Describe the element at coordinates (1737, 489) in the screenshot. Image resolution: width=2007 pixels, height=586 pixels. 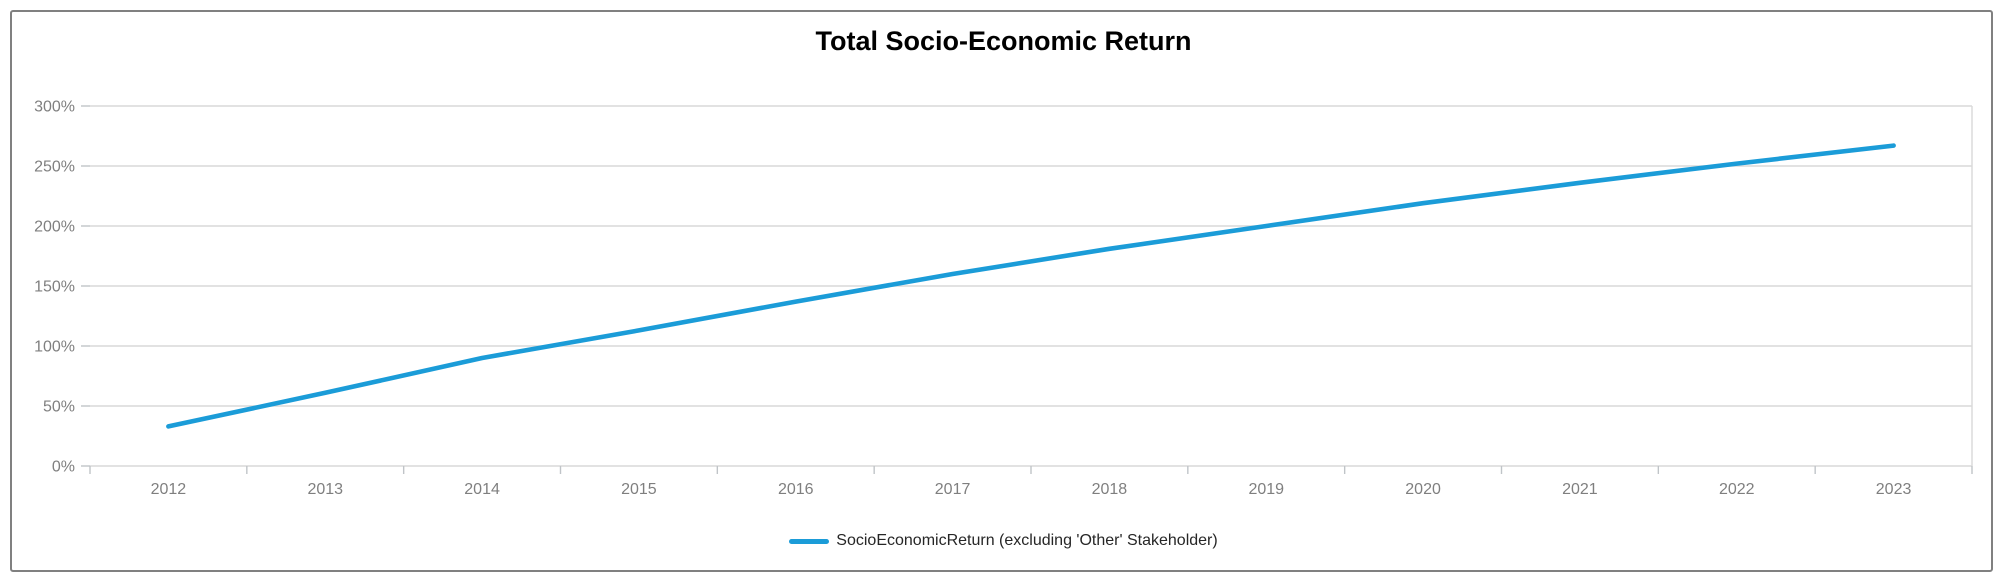
I see `x-axis-label: 2022` at that location.